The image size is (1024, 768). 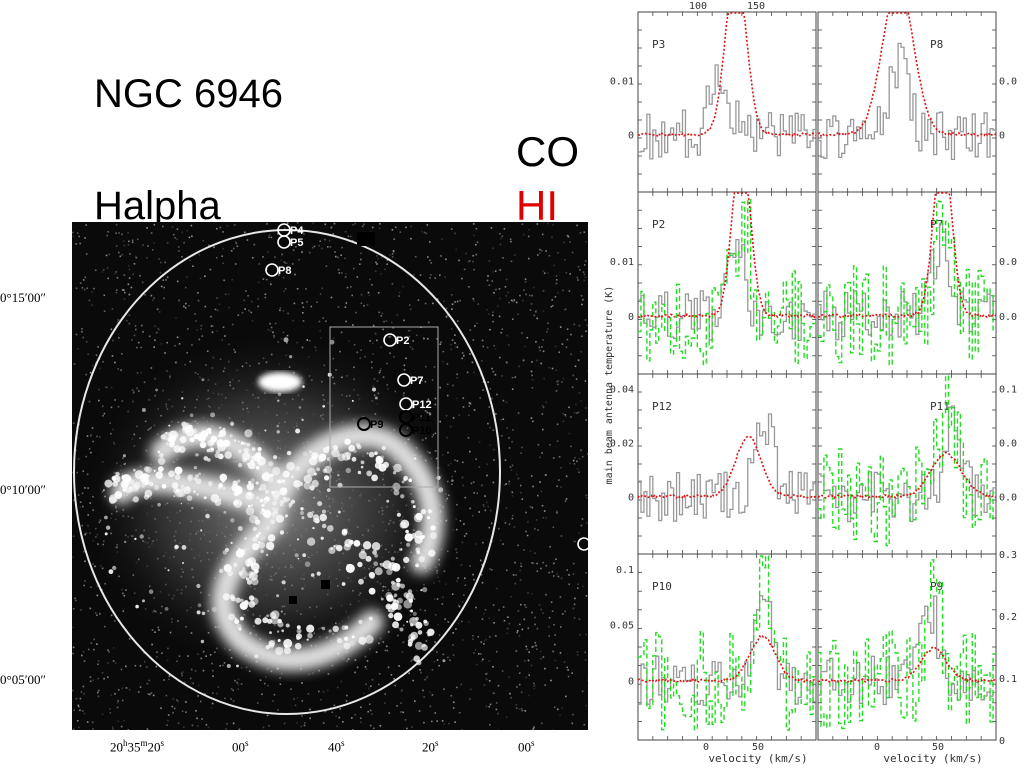 What do you see at coordinates (757, 758) in the screenshot?
I see `x-axis-label-left: velocity (km/s)` at bounding box center [757, 758].